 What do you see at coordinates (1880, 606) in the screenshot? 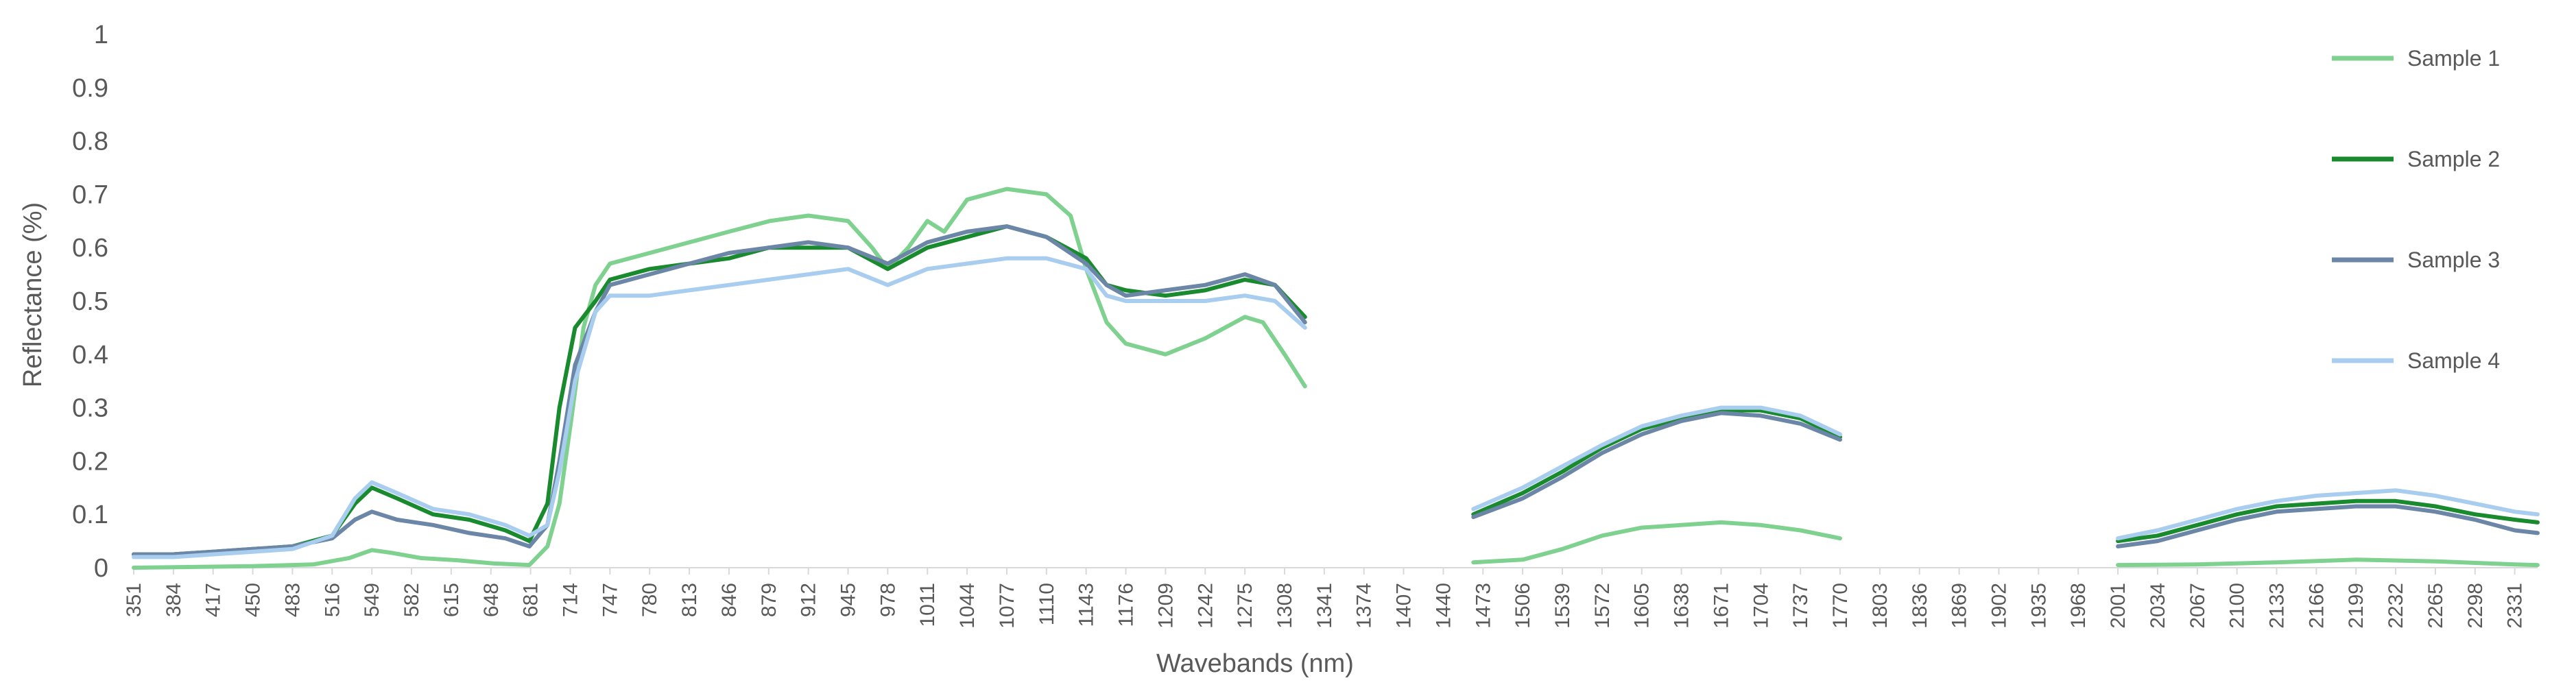
I see `x-tick-label: 1803` at bounding box center [1880, 606].